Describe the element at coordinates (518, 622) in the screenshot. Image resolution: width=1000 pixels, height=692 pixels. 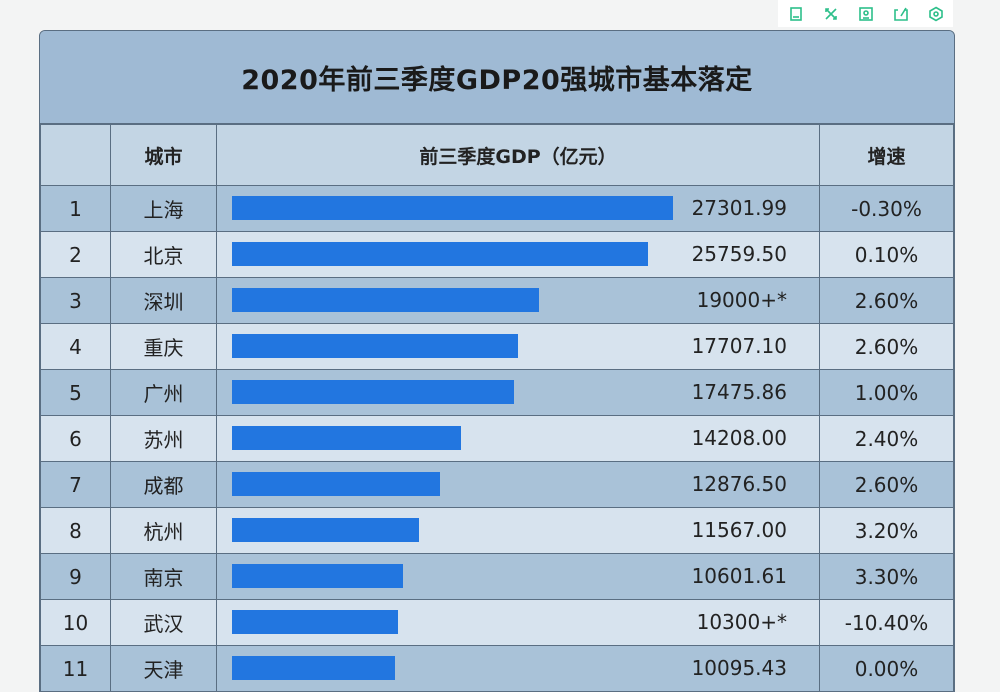
I see `gdp-cell: 10300+*` at that location.